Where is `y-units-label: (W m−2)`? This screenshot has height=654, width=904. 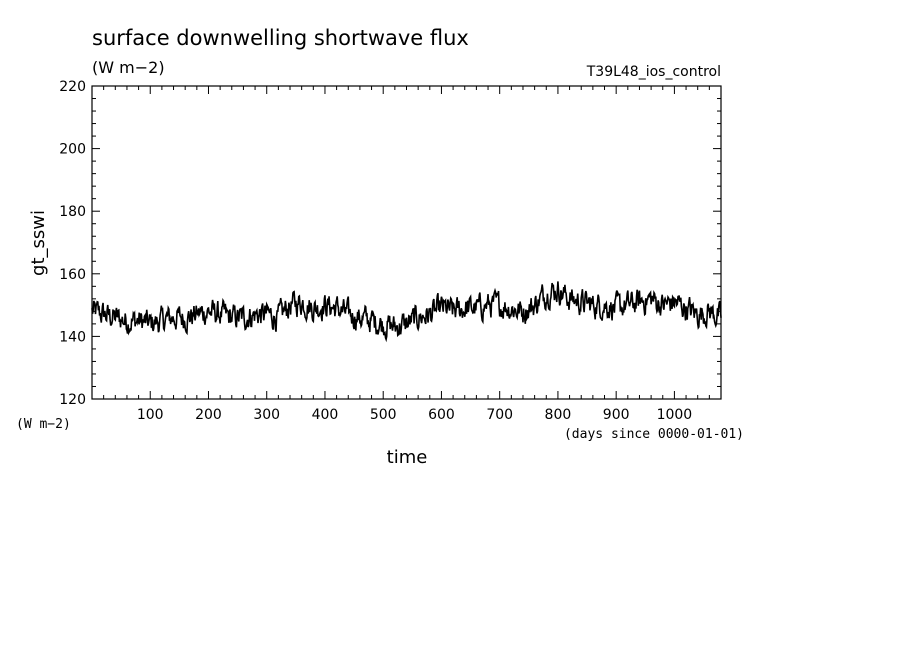
y-units-label: (W m−2) is located at coordinates (43, 424).